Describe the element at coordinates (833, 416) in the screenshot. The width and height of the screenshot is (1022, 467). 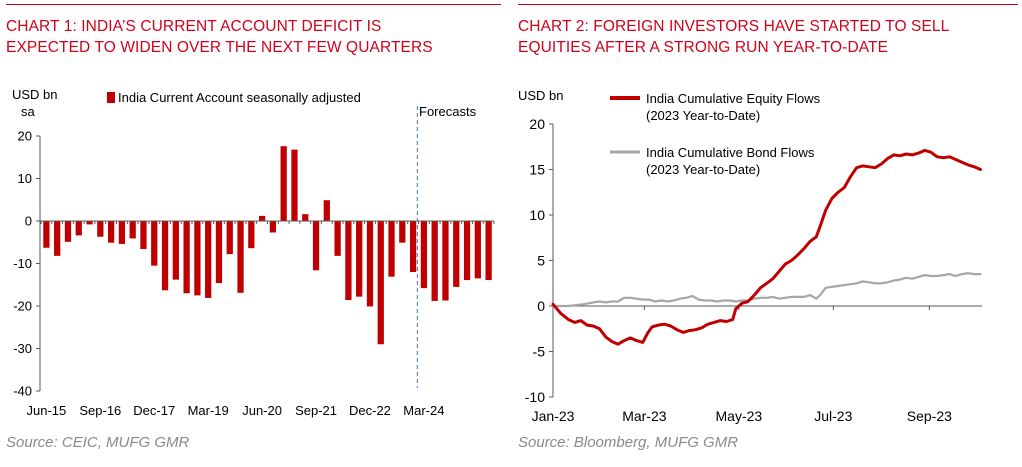
I see `x-tick-label: Jul-23` at that location.